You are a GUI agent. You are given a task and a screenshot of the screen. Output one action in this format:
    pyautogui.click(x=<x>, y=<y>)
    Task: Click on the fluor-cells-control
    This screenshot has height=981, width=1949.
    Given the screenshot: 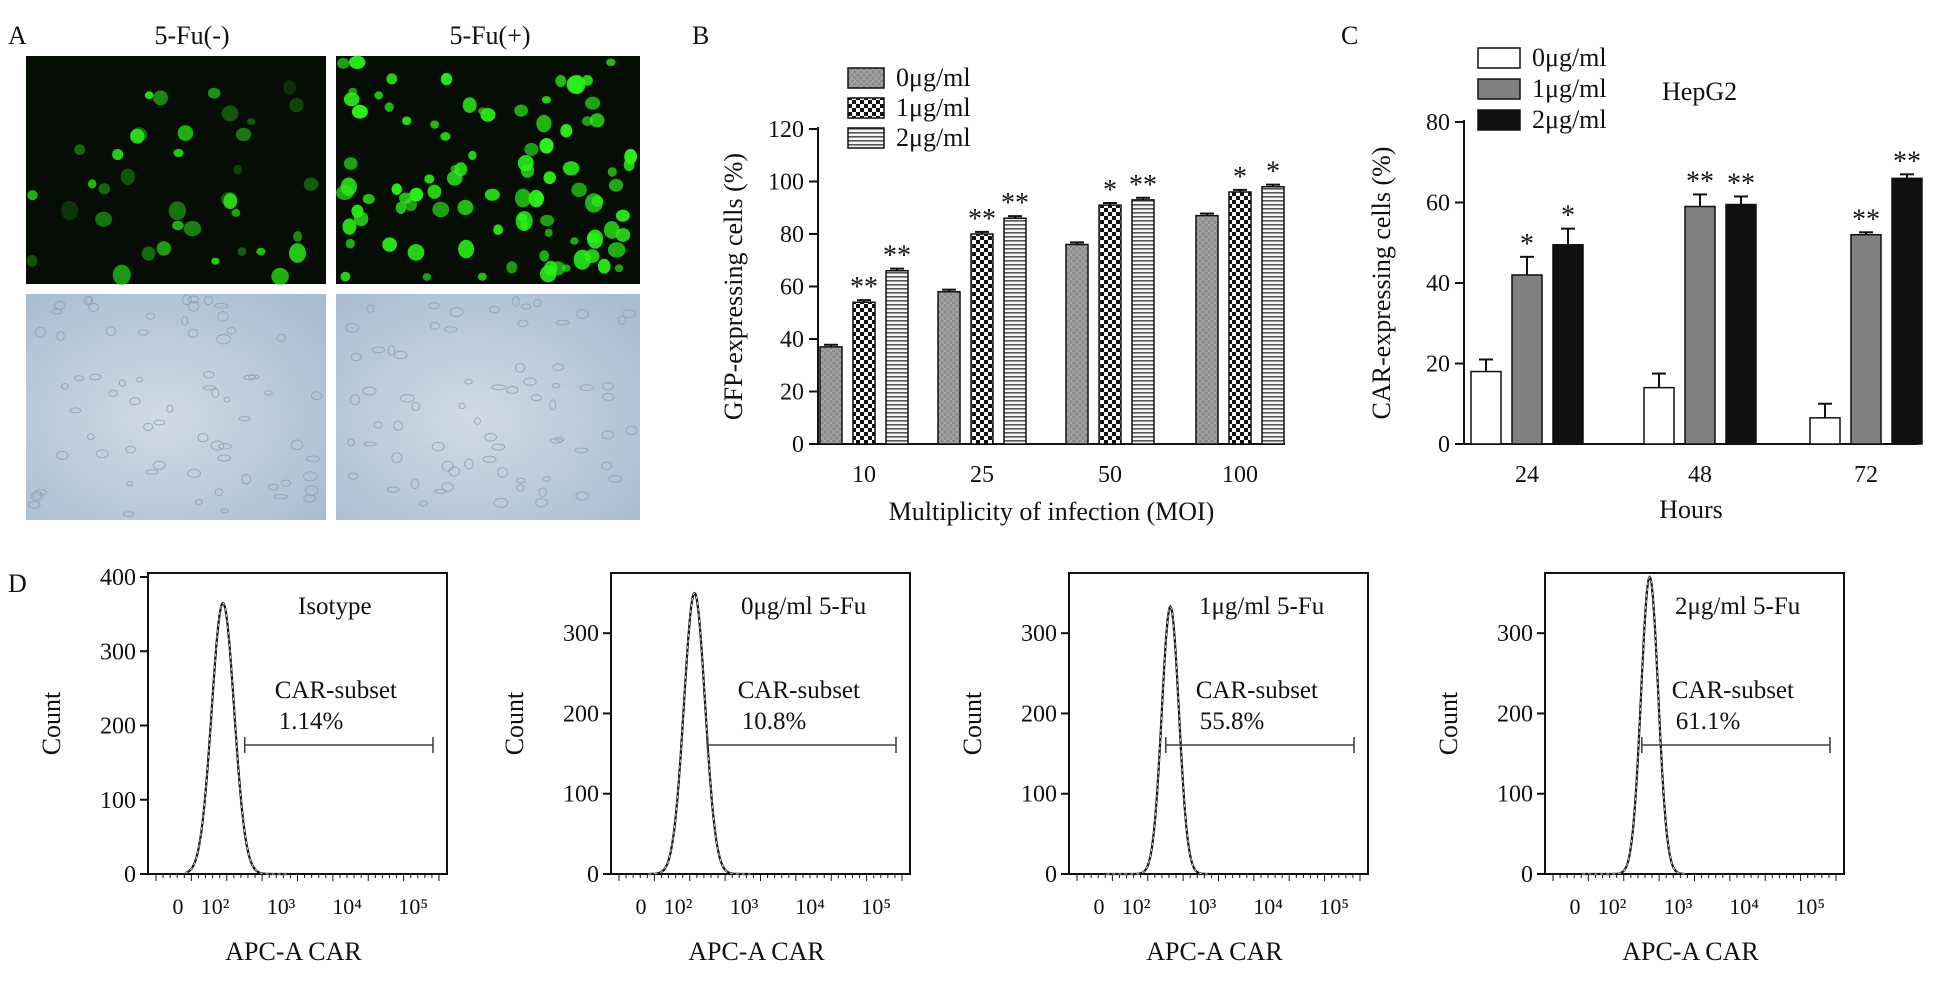 What is the action you would take?
    pyautogui.click(x=172, y=183)
    